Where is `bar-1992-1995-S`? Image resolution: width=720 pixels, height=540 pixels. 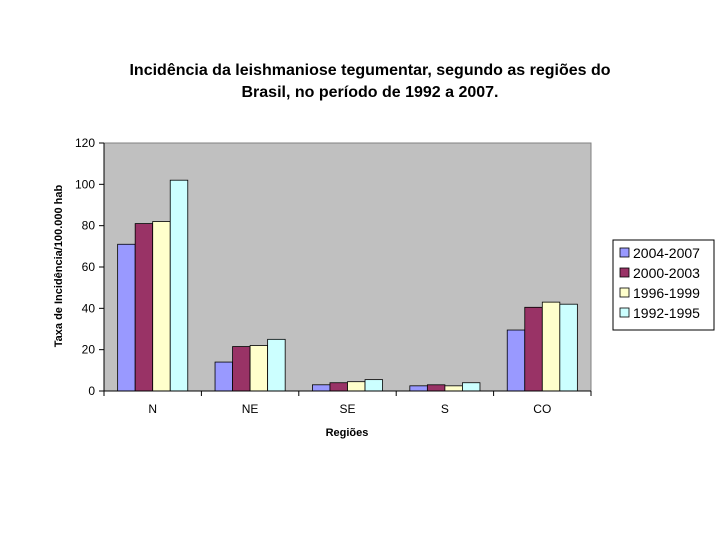
bar-1992-1995-S is located at coordinates (471, 387).